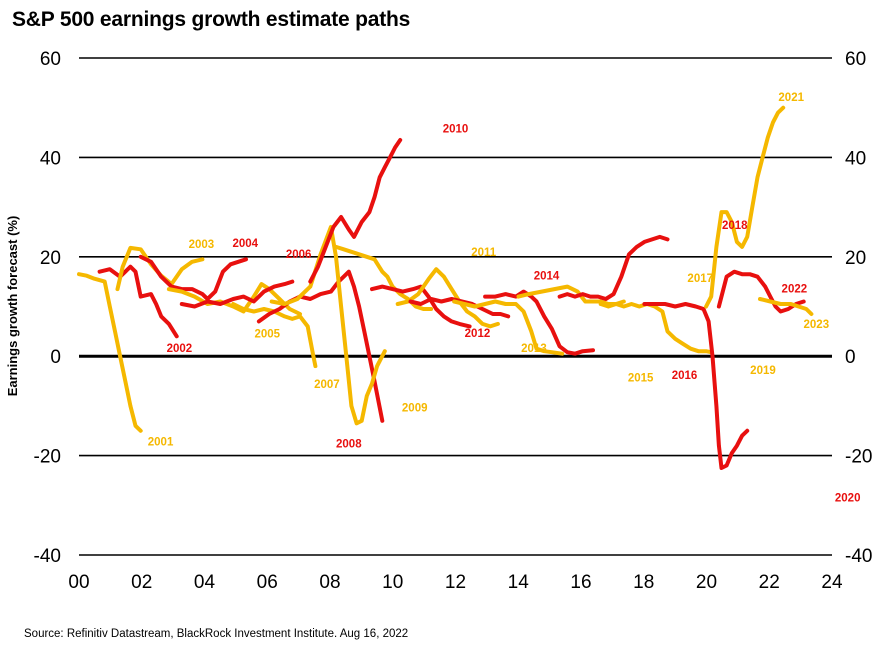 The height and width of the screenshot is (670, 894). What do you see at coordinates (211, 19) in the screenshot?
I see `chart-title: S&P 500 earnings growth estimate paths` at bounding box center [211, 19].